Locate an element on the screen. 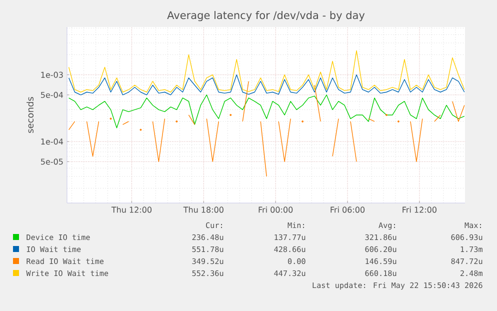 This screenshot has width=497, height=311. y-tick-label: 1e-03 is located at coordinates (52, 75).